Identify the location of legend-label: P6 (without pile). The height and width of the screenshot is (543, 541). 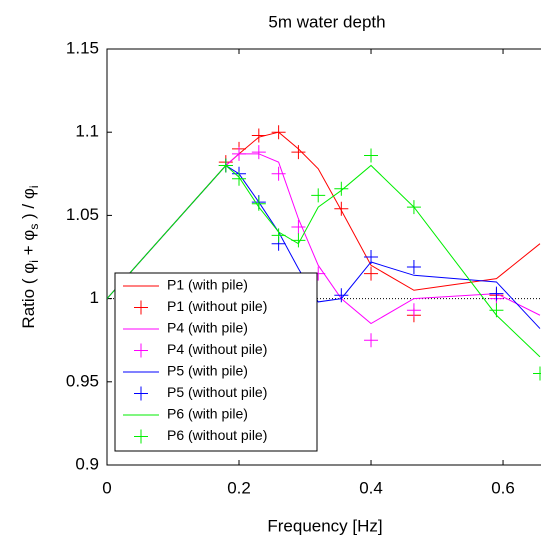
(217, 435).